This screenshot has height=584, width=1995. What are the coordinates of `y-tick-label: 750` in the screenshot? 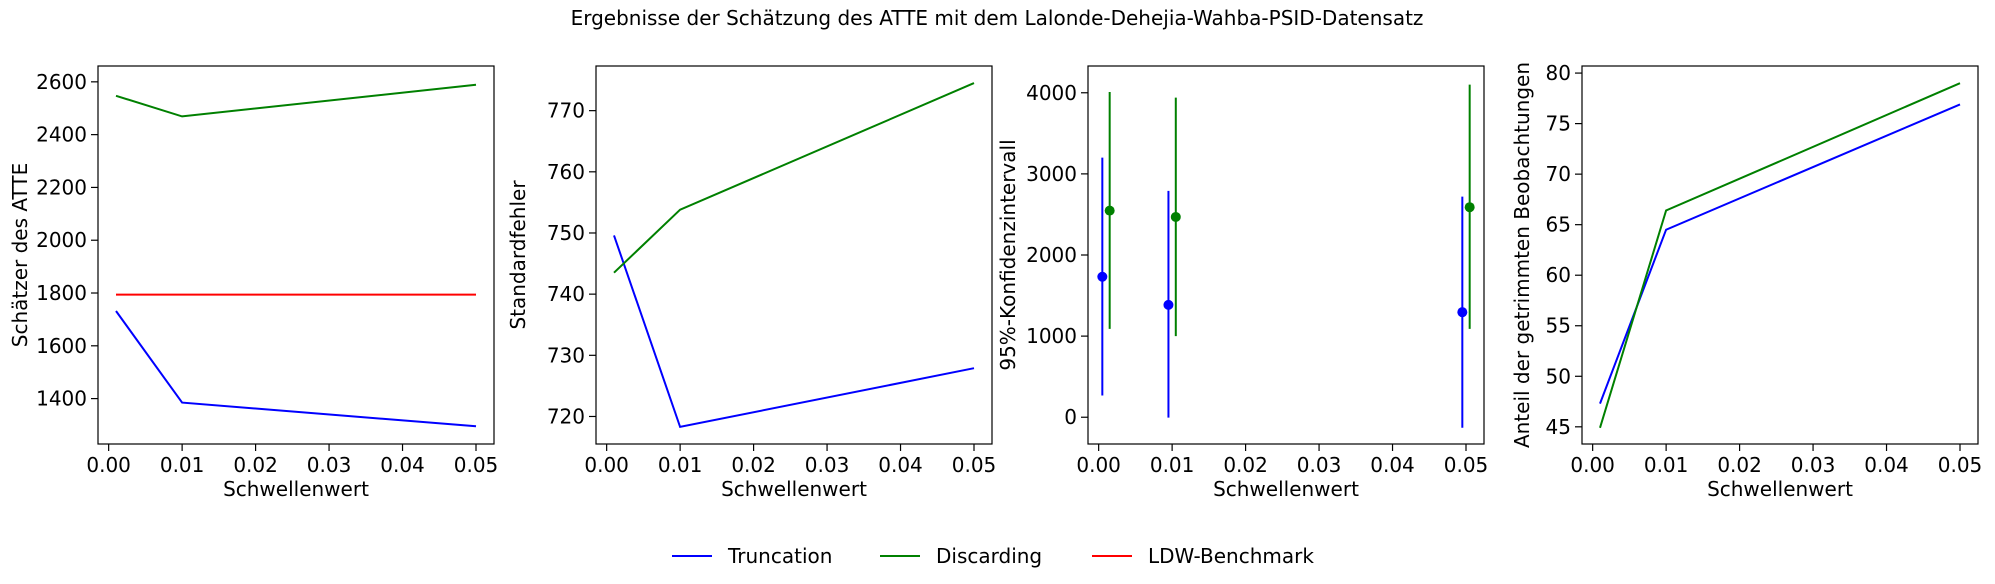 It's located at (566, 233).